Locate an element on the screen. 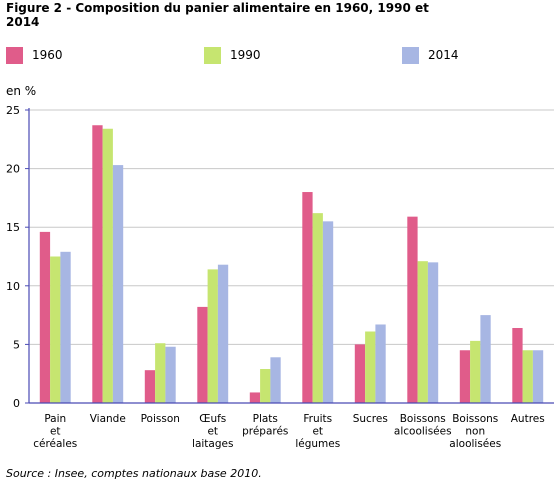  x-tick-label: Pain et céréales is located at coordinates (55, 431).